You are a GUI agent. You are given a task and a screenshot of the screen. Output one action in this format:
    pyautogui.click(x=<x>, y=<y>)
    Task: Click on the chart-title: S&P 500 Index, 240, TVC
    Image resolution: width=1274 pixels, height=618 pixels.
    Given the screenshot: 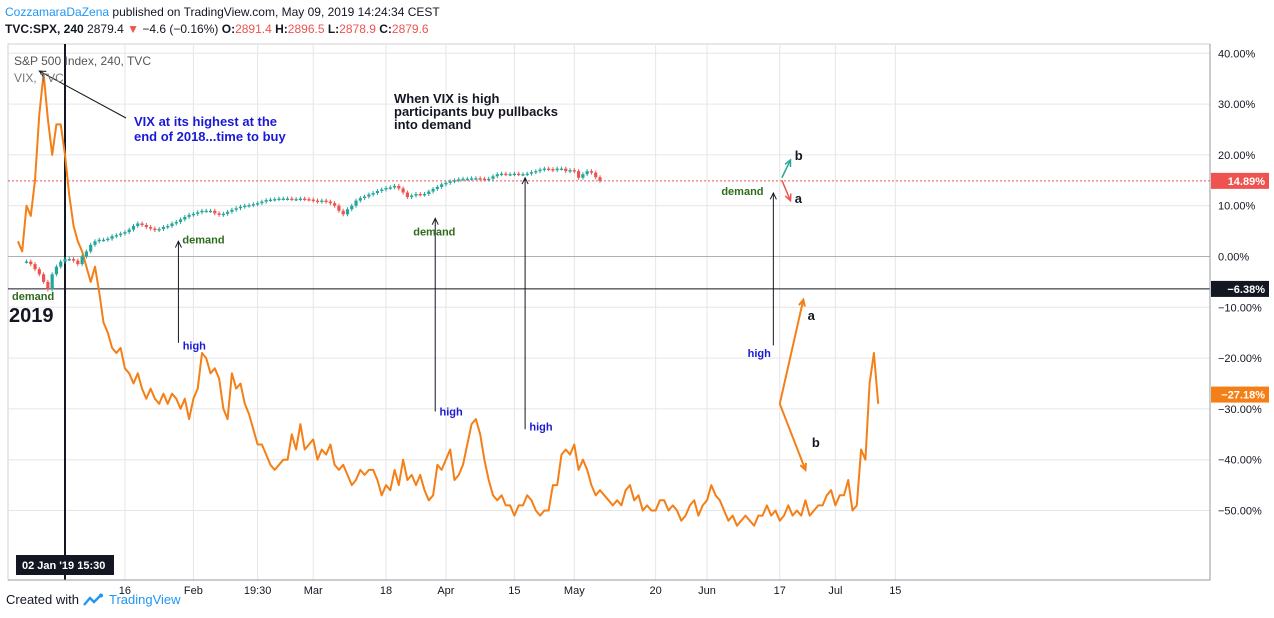 What is the action you would take?
    pyautogui.click(x=82, y=61)
    